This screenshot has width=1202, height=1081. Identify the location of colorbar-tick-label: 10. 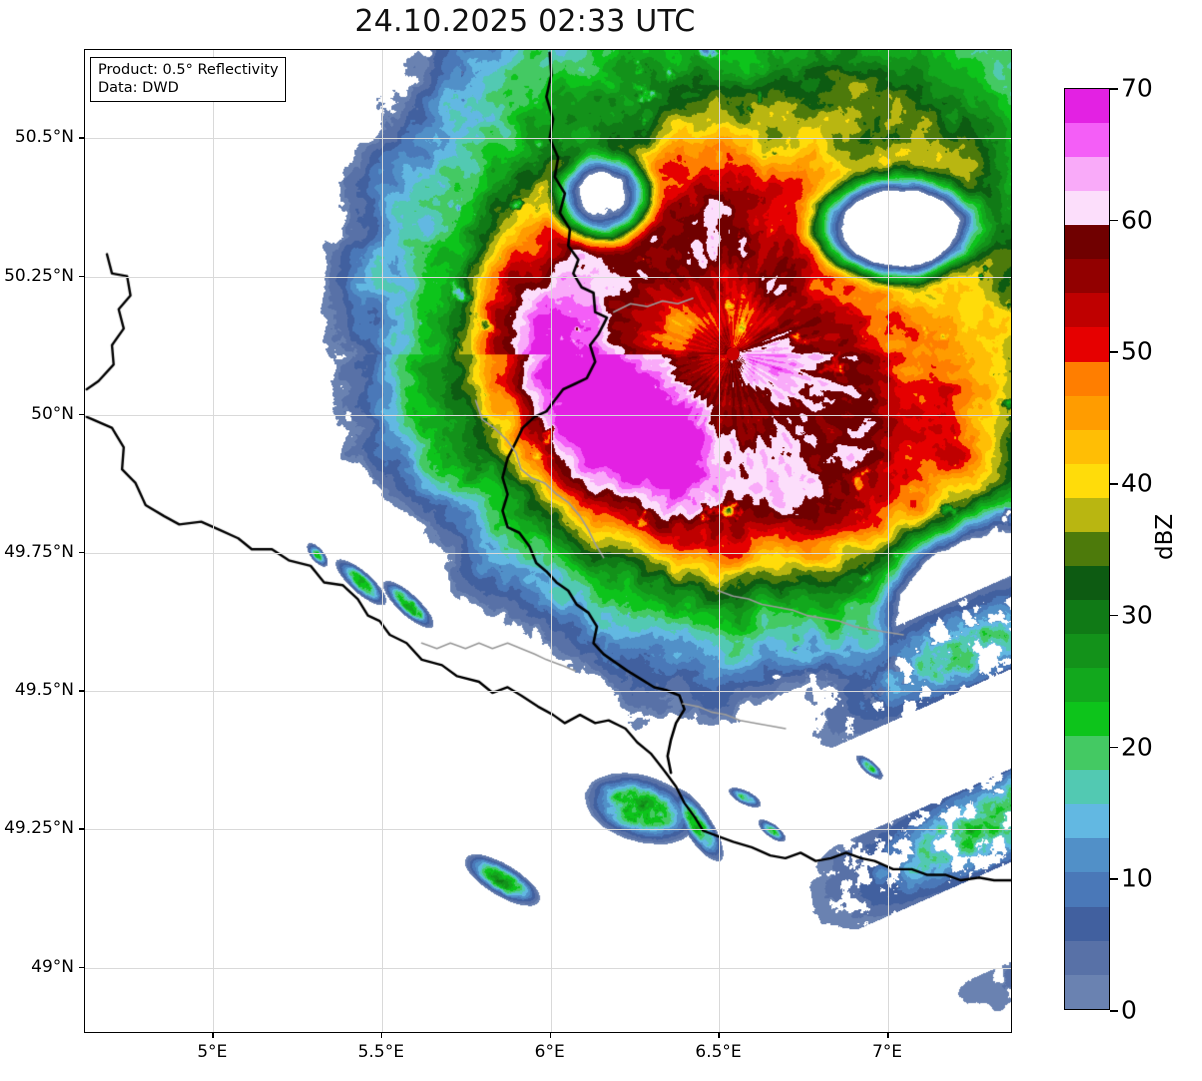
(1137, 878).